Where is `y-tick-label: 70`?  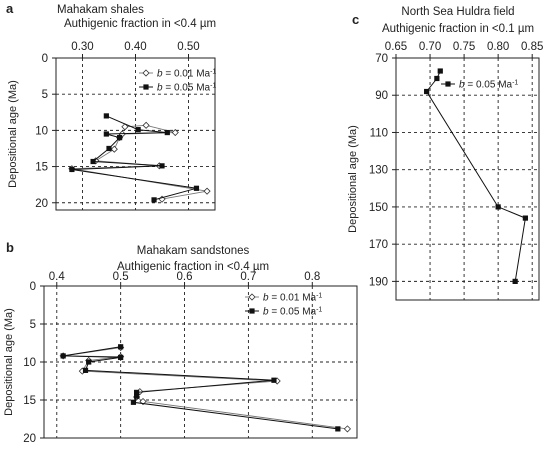
y-tick-label: 70 is located at coordinates (381, 59).